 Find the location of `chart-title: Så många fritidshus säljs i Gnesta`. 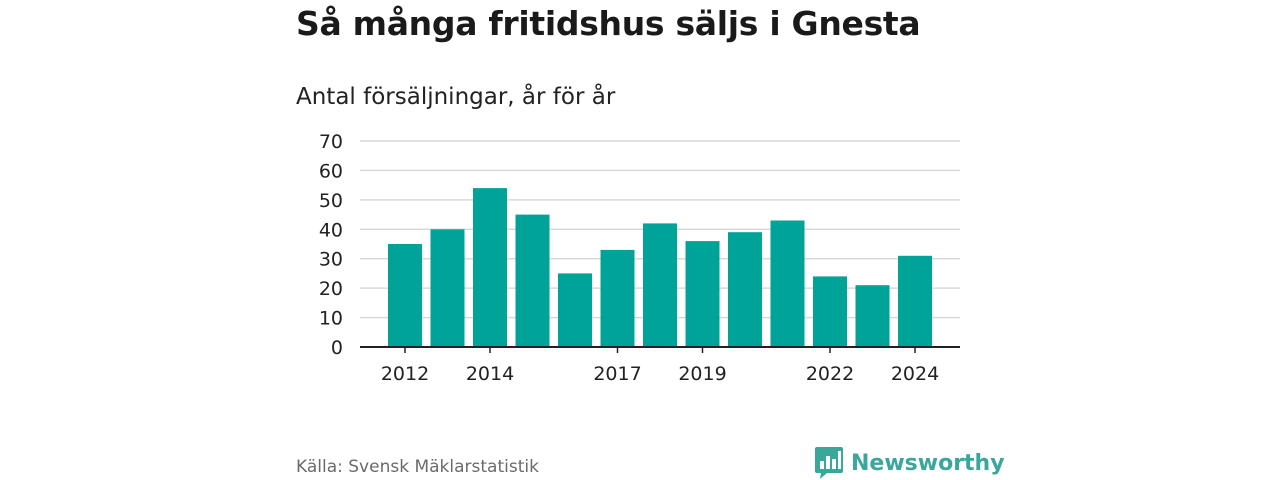

chart-title: Så många fritidshus säljs i Gnesta is located at coordinates (608, 23).